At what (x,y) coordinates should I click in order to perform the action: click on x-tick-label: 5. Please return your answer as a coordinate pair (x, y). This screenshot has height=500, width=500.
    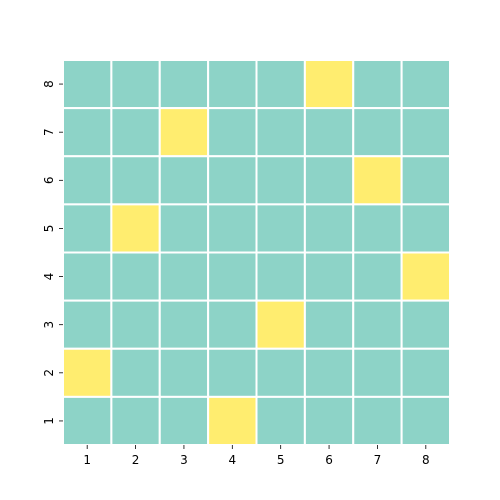
    Looking at the image, I should click on (281, 460).